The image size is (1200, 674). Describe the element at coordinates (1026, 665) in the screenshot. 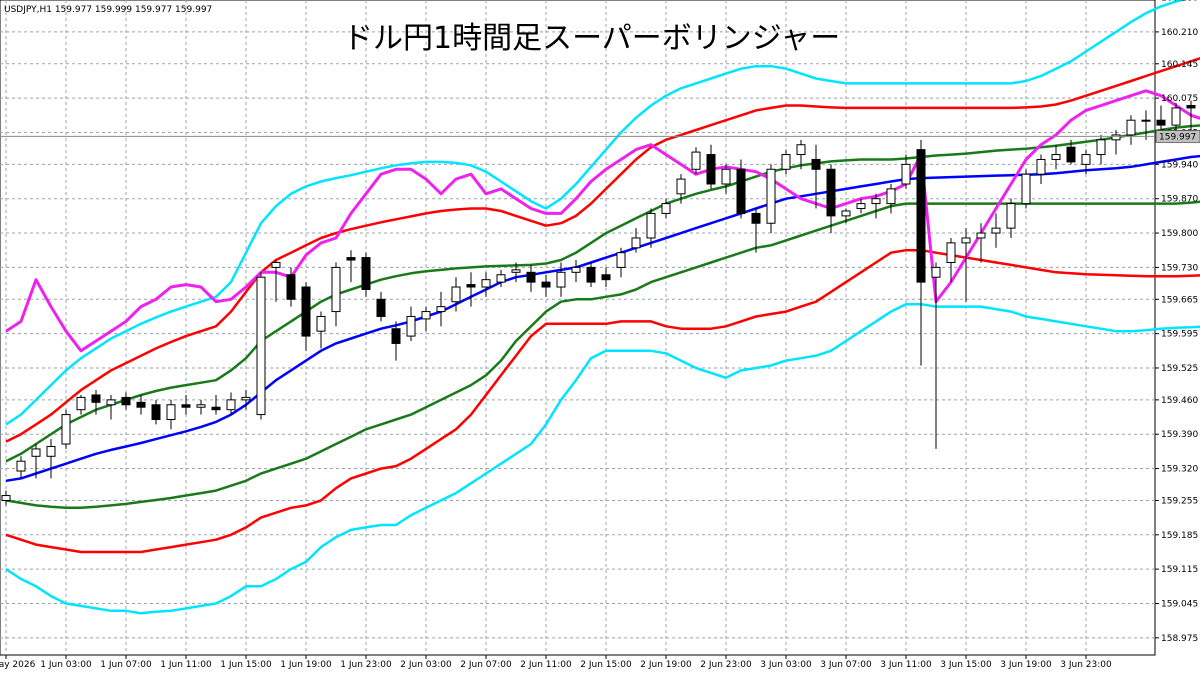

I see `x-tick-label: 3 Jun 19:00` at that location.